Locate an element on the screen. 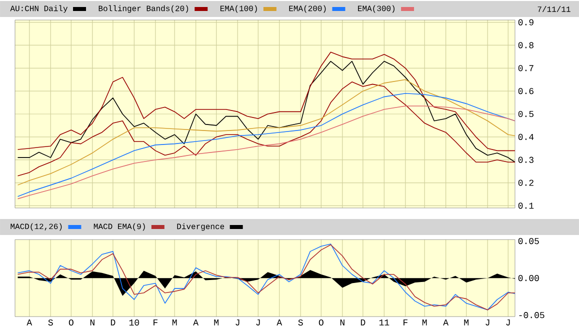 This screenshot has height=335, width=579. legend-label: AU:CHN Daily is located at coordinates (39, 9).